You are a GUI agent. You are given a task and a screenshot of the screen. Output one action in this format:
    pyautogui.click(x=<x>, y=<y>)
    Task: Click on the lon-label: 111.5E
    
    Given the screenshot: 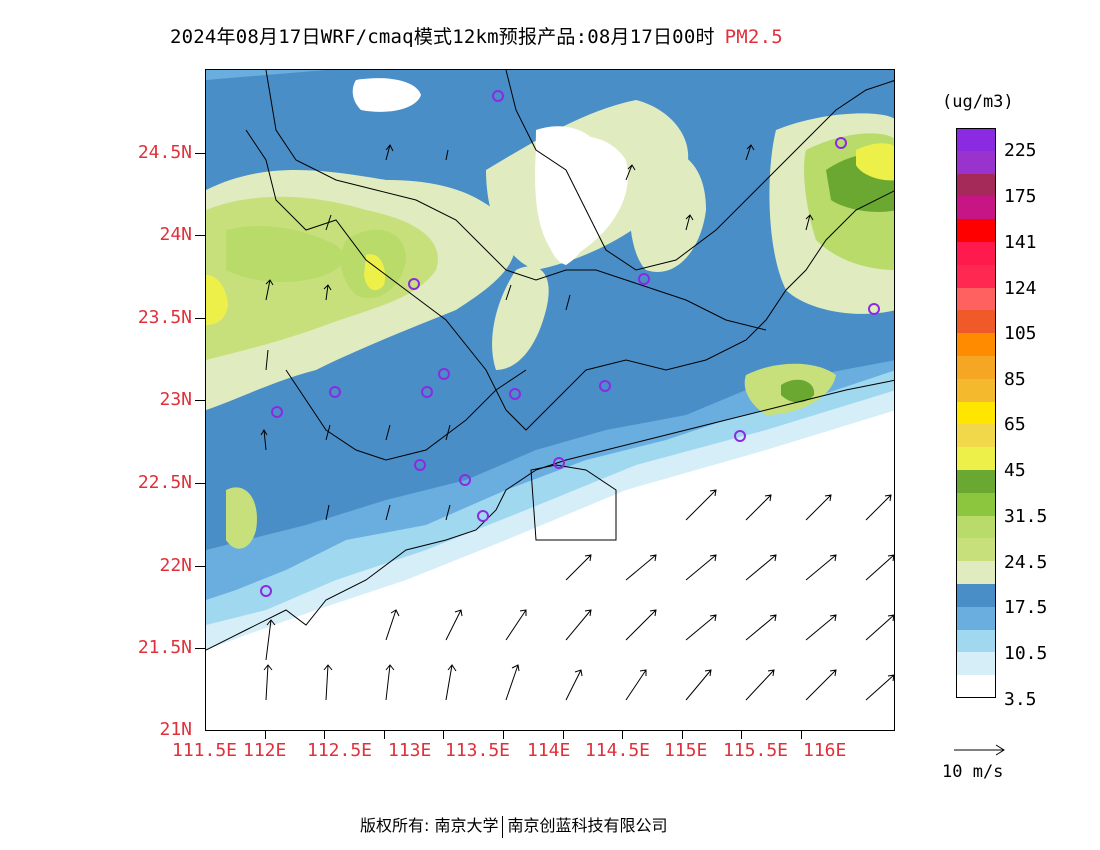 What is the action you would take?
    pyautogui.click(x=205, y=750)
    